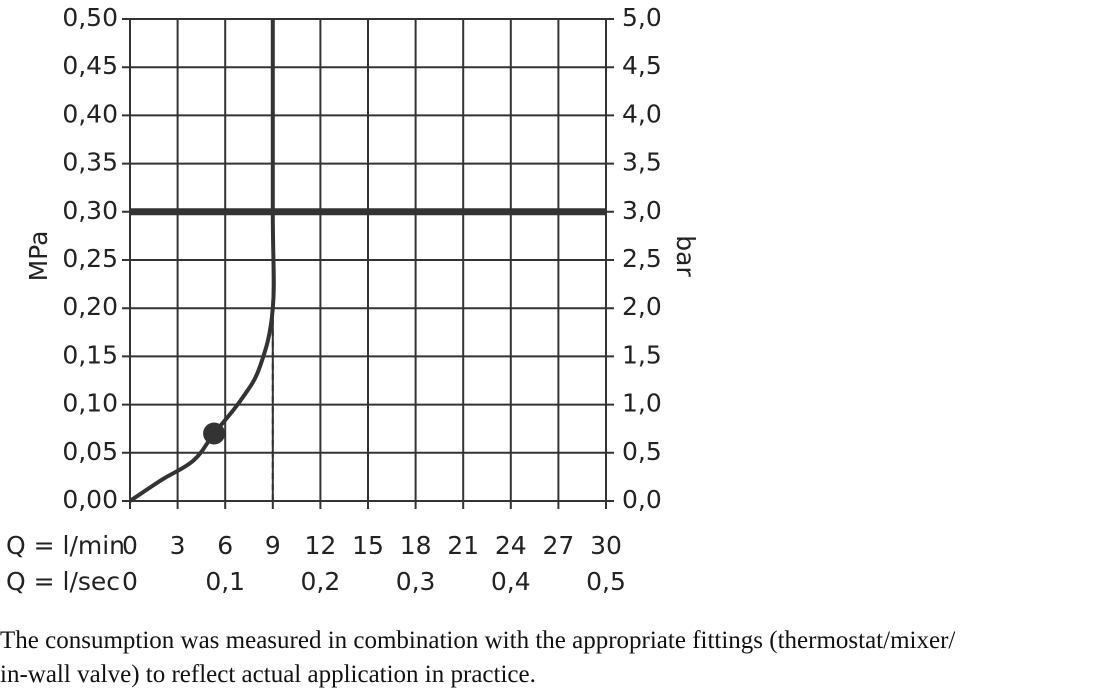 This screenshot has height=697, width=1120. What do you see at coordinates (606, 581) in the screenshot?
I see `x-tick-label-lsec: 0,5` at bounding box center [606, 581].